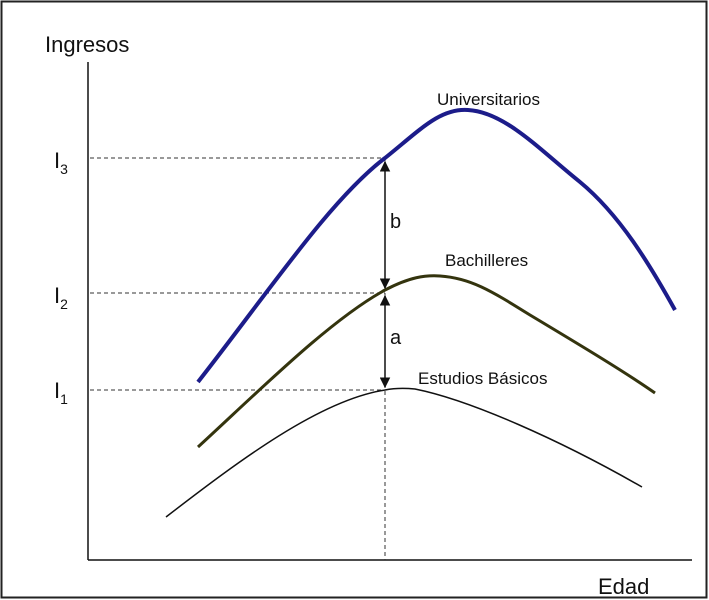 The height and width of the screenshot is (600, 709). I want to click on level-label: I3, so click(61, 162).